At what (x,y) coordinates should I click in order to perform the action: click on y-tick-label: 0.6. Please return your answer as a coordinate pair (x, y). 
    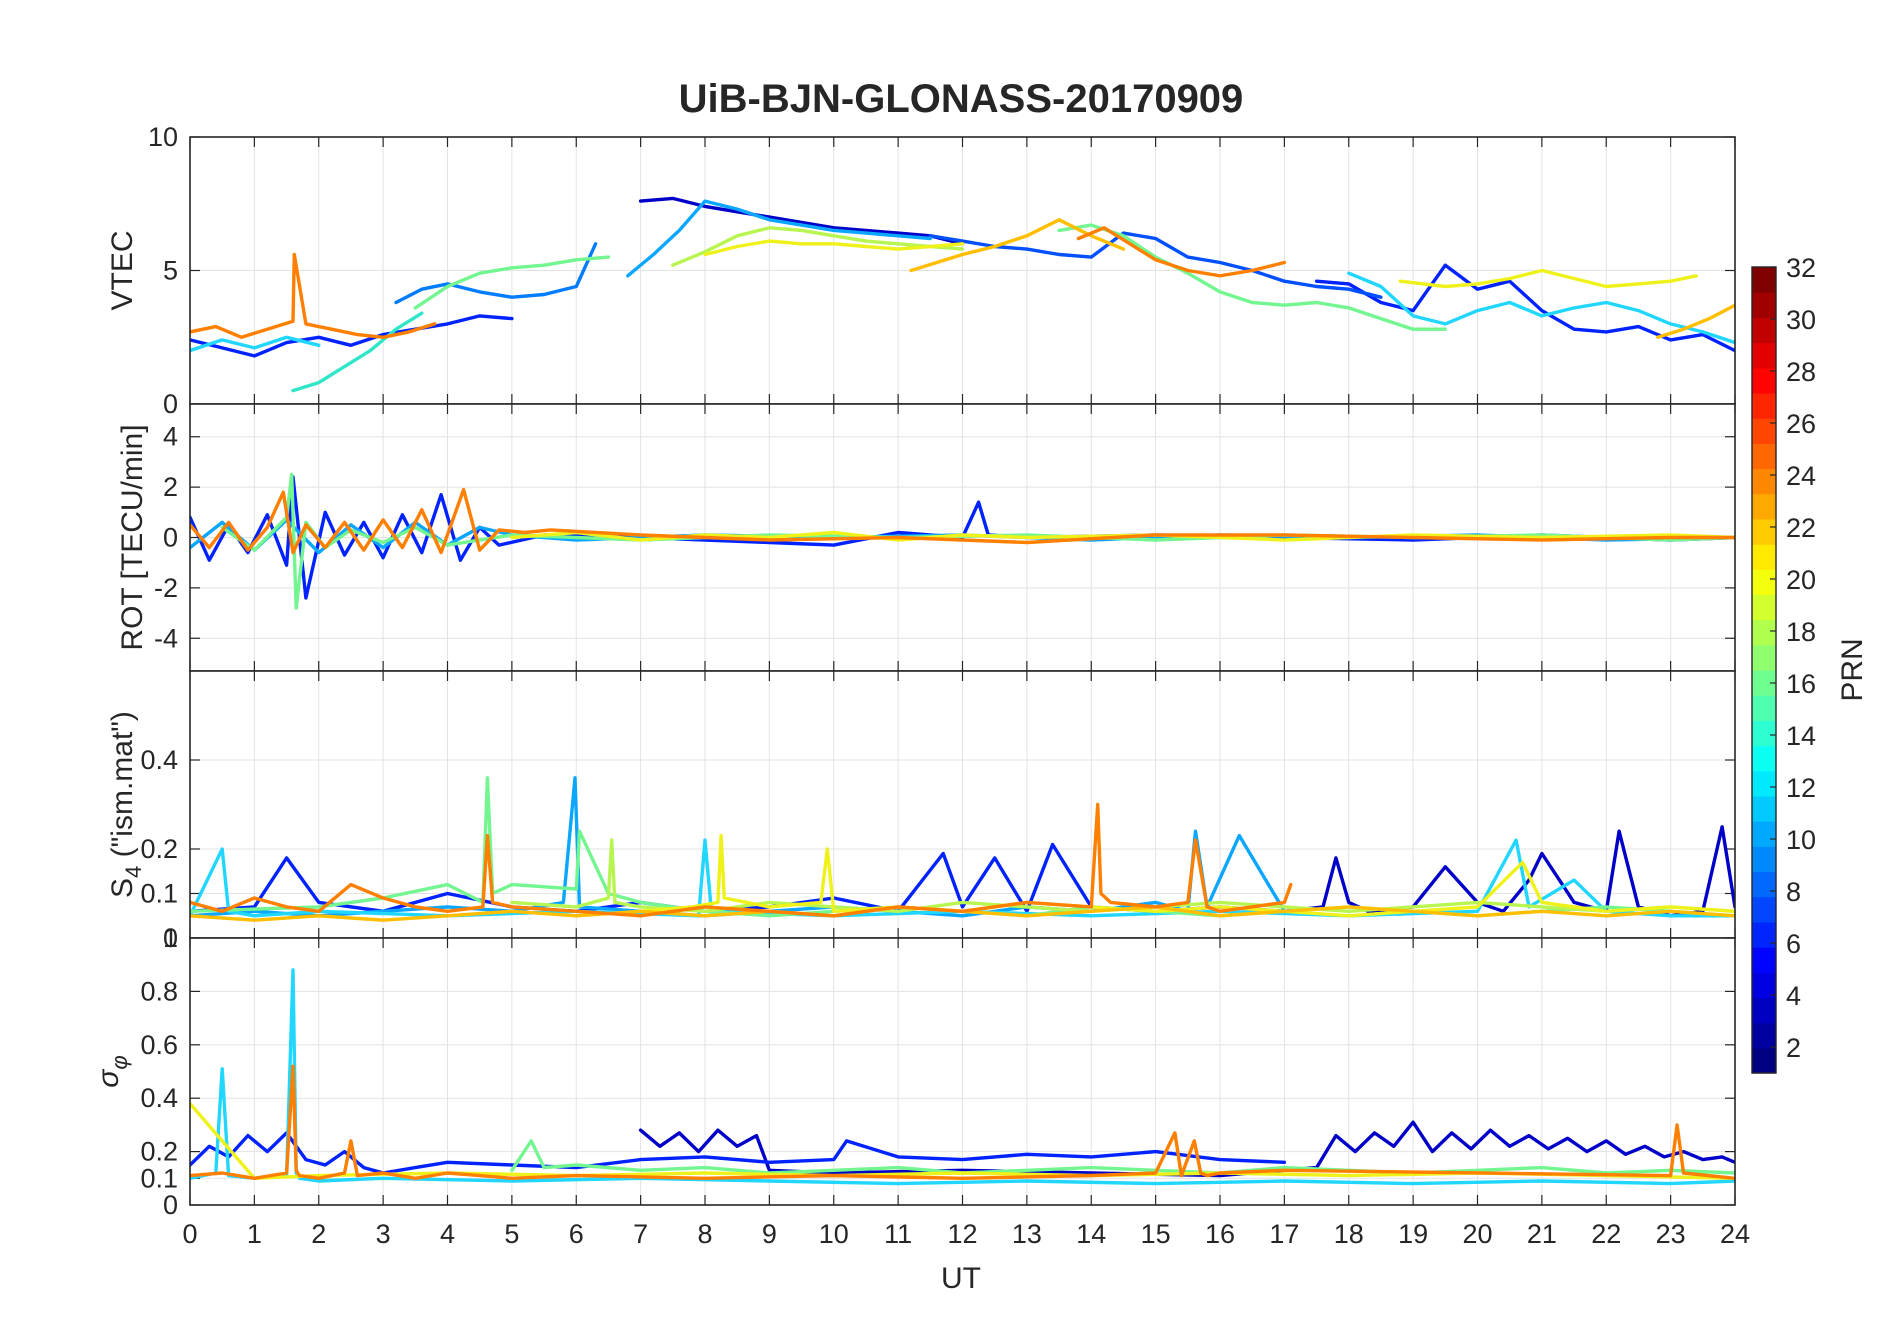
    Looking at the image, I should click on (159, 1045).